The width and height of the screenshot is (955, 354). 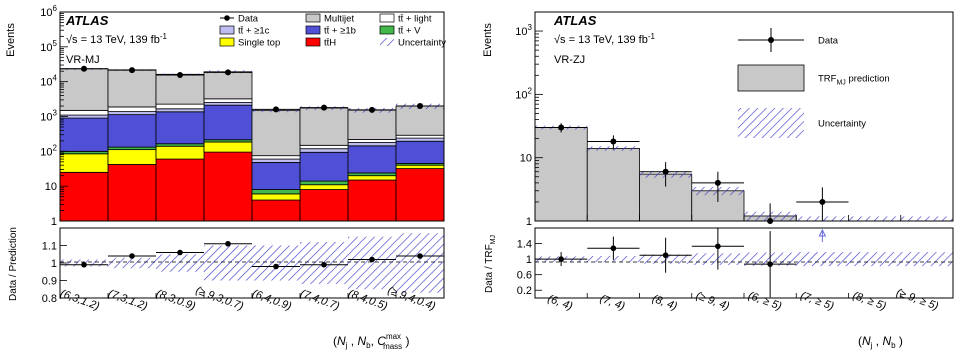 I want to click on x-category-label: (7,3,1.2), so click(x=127, y=300).